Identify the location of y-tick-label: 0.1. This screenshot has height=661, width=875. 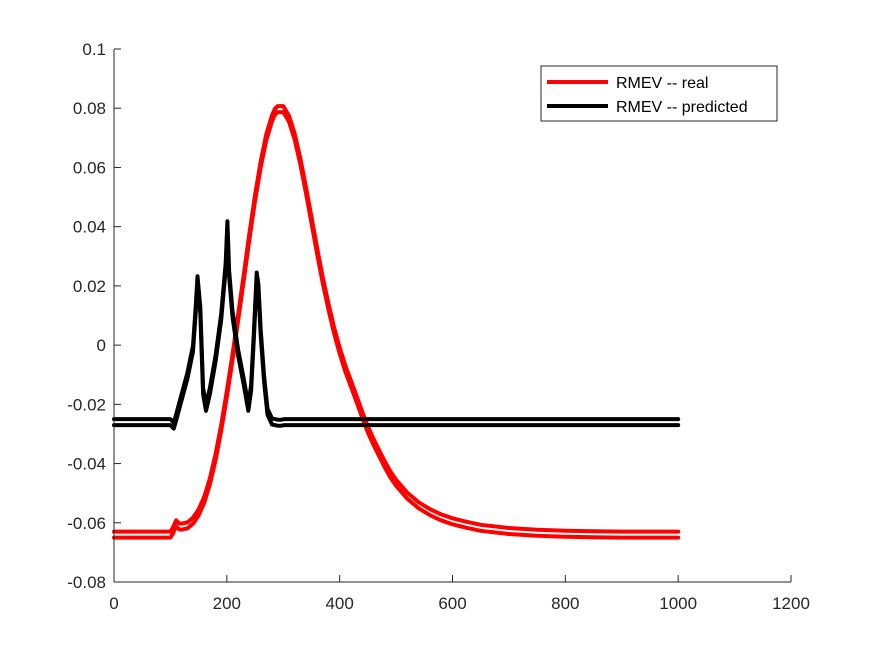
(94, 49).